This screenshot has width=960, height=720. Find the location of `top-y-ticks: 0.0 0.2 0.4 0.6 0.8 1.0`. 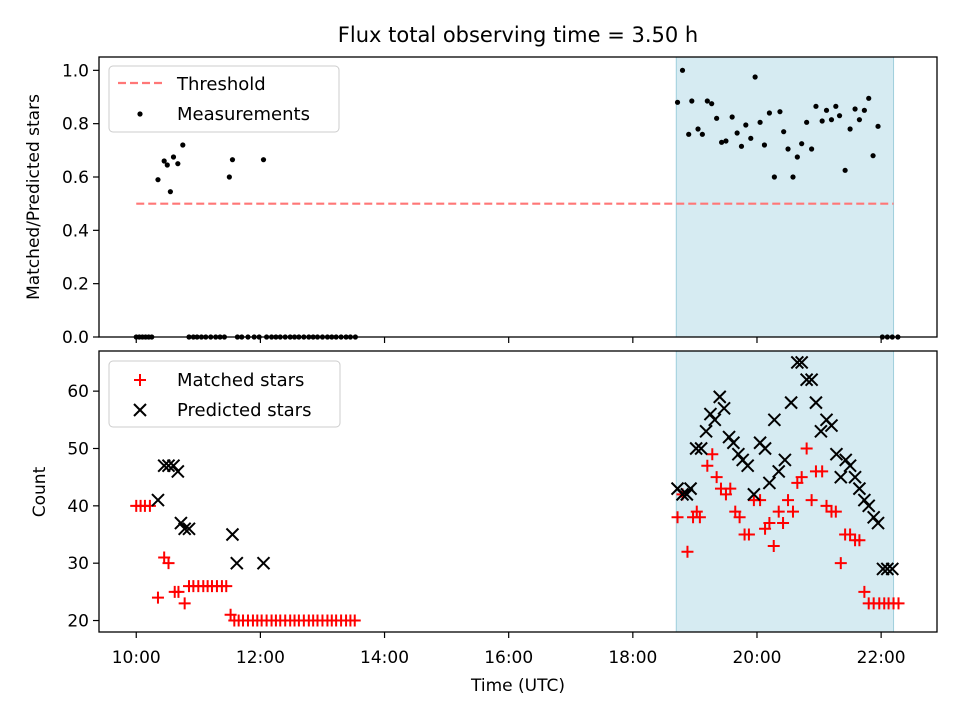

top-y-ticks: 0.0 0.2 0.4 0.6 0.8 1.0 is located at coordinates (80, 204).